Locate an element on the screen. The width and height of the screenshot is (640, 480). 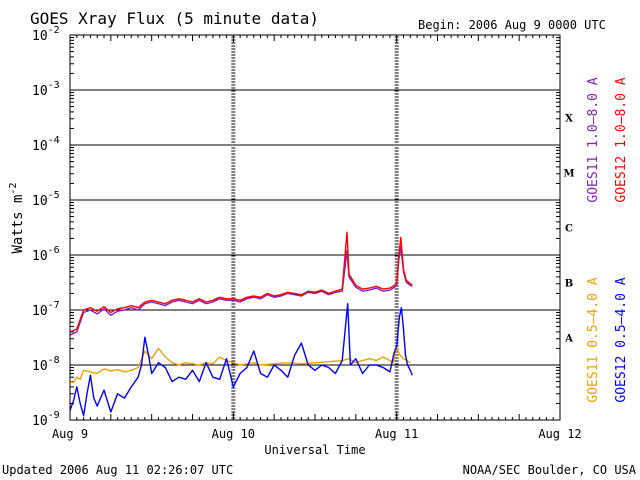
y-axis-label: Watts m-2 is located at coordinates (17, 217).